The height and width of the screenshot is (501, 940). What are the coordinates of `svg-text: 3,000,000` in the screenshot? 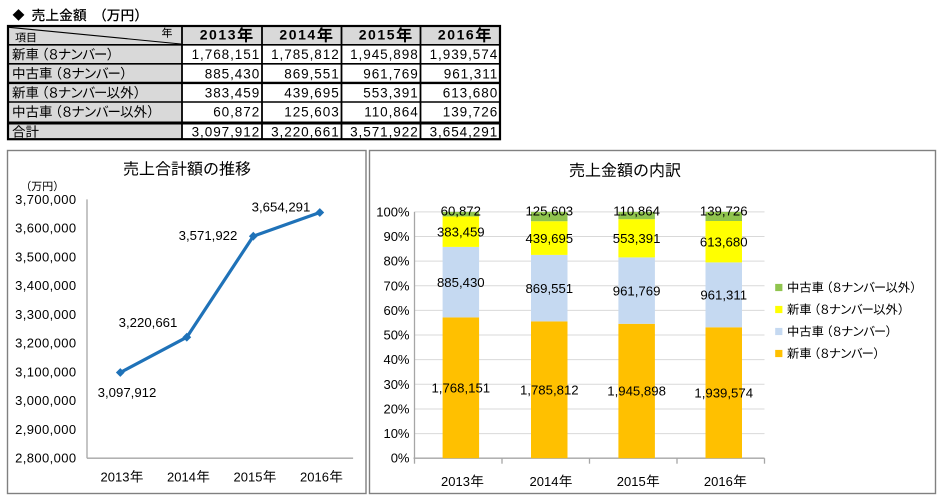 It's located at (45, 400).